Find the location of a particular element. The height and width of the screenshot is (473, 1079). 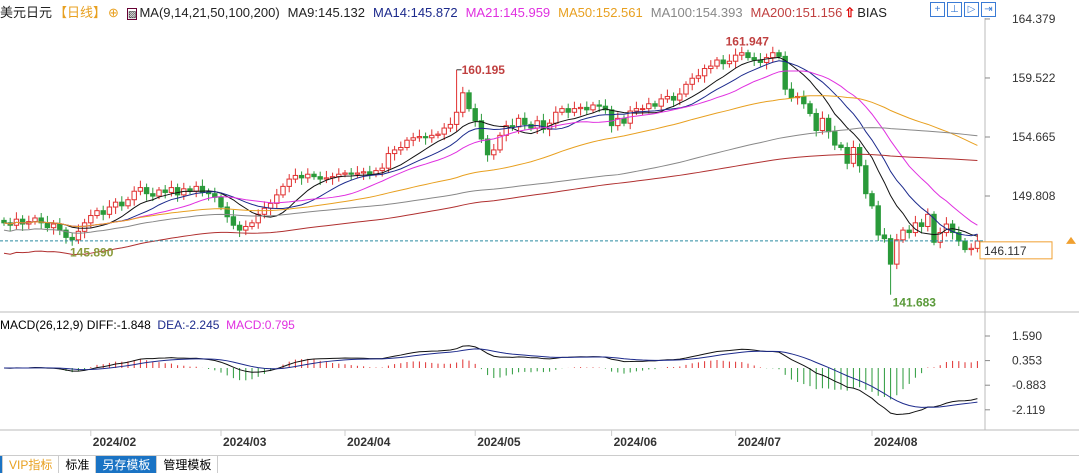

ma200-value: MA200:151.156 is located at coordinates (796, 12).